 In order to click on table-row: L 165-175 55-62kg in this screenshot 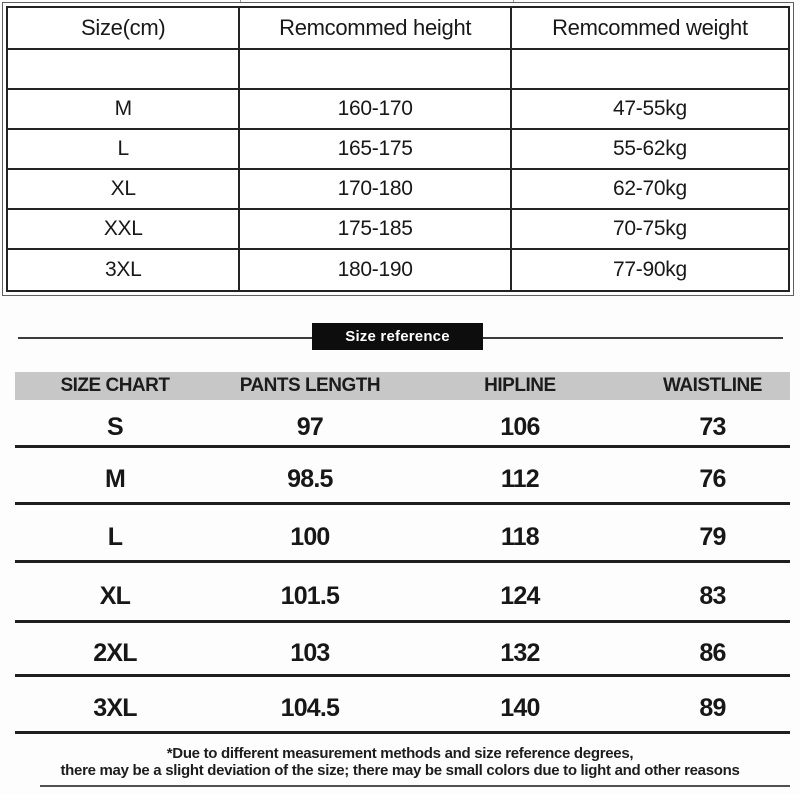, I will do `click(398, 150)`.